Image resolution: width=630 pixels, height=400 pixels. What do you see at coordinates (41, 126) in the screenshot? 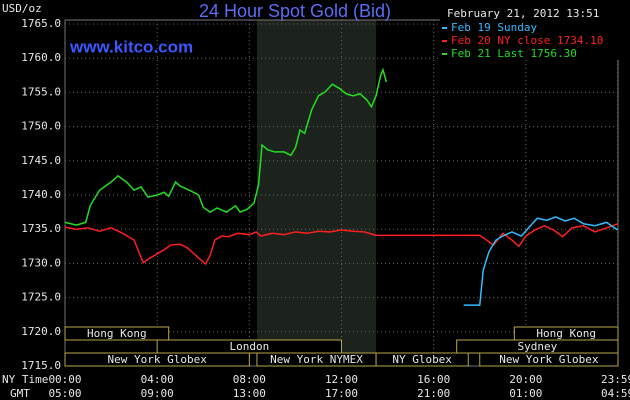
I see `y-tick-label: 1750.0` at bounding box center [41, 126].